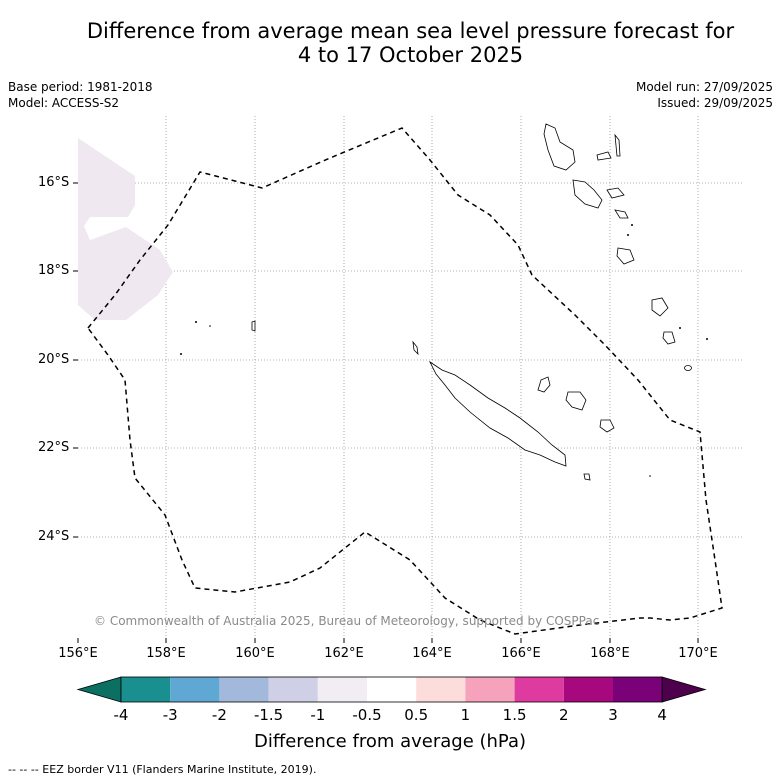  What do you see at coordinates (662, 715) in the screenshot?
I see `colorbar-tick-label: 4` at bounding box center [662, 715].